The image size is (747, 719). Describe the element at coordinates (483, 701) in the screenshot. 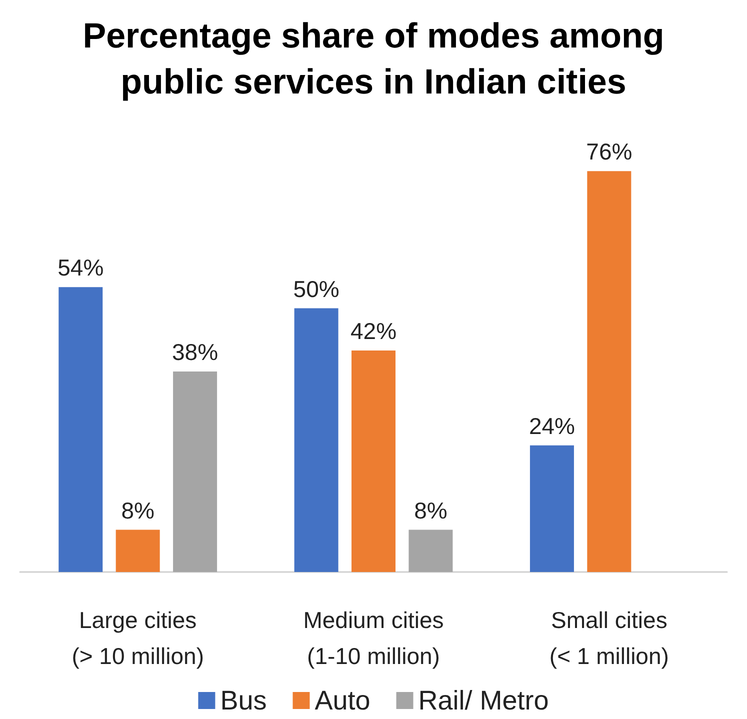

I see `legend-label: Rail/ Metro` at that location.